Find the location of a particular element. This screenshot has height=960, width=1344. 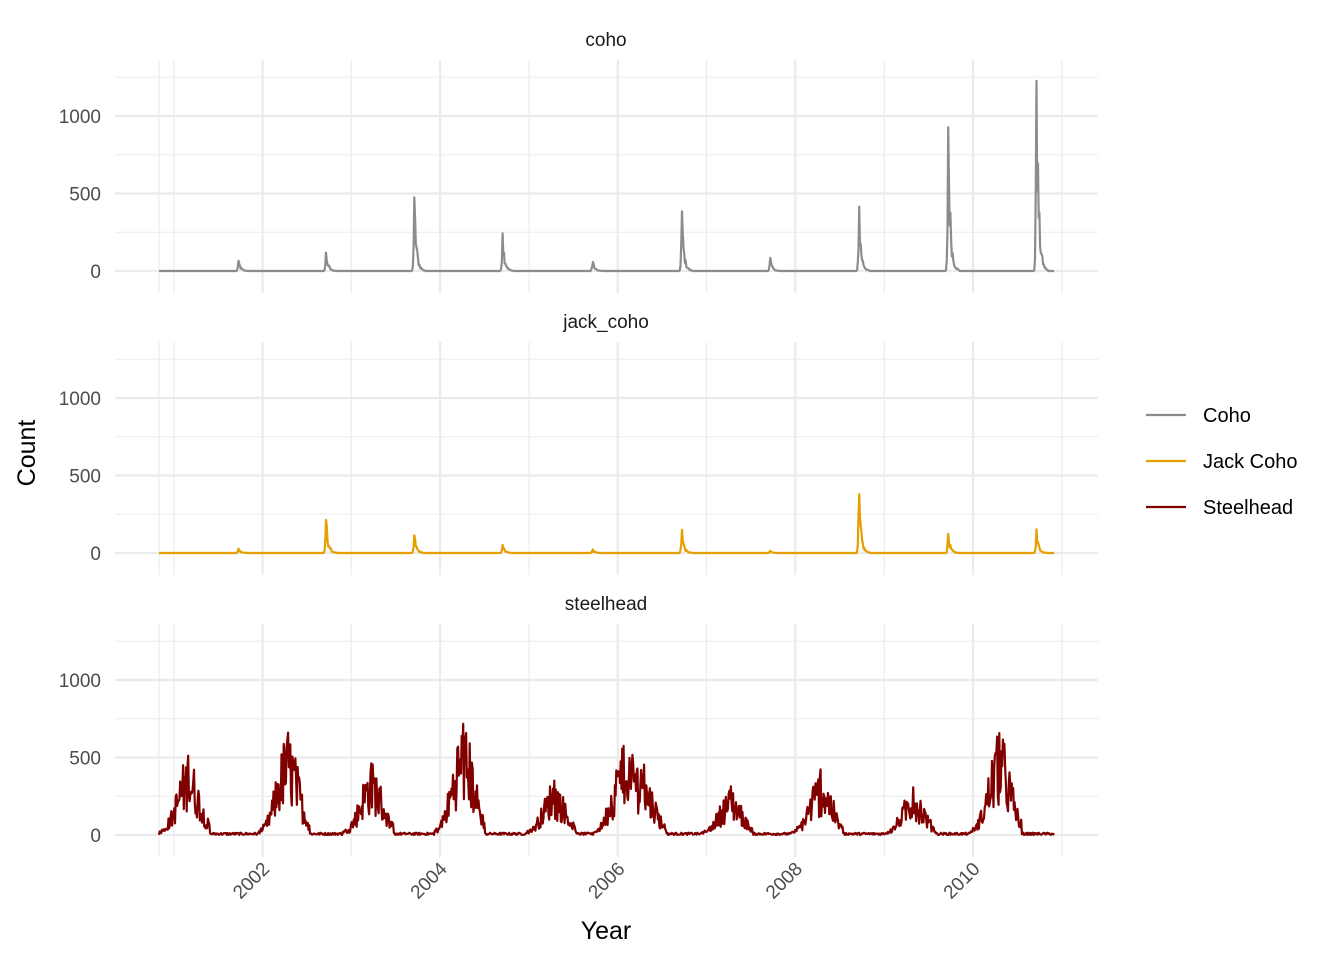

legend-label-jack-coho: Jack Coho is located at coordinates (1250, 462).